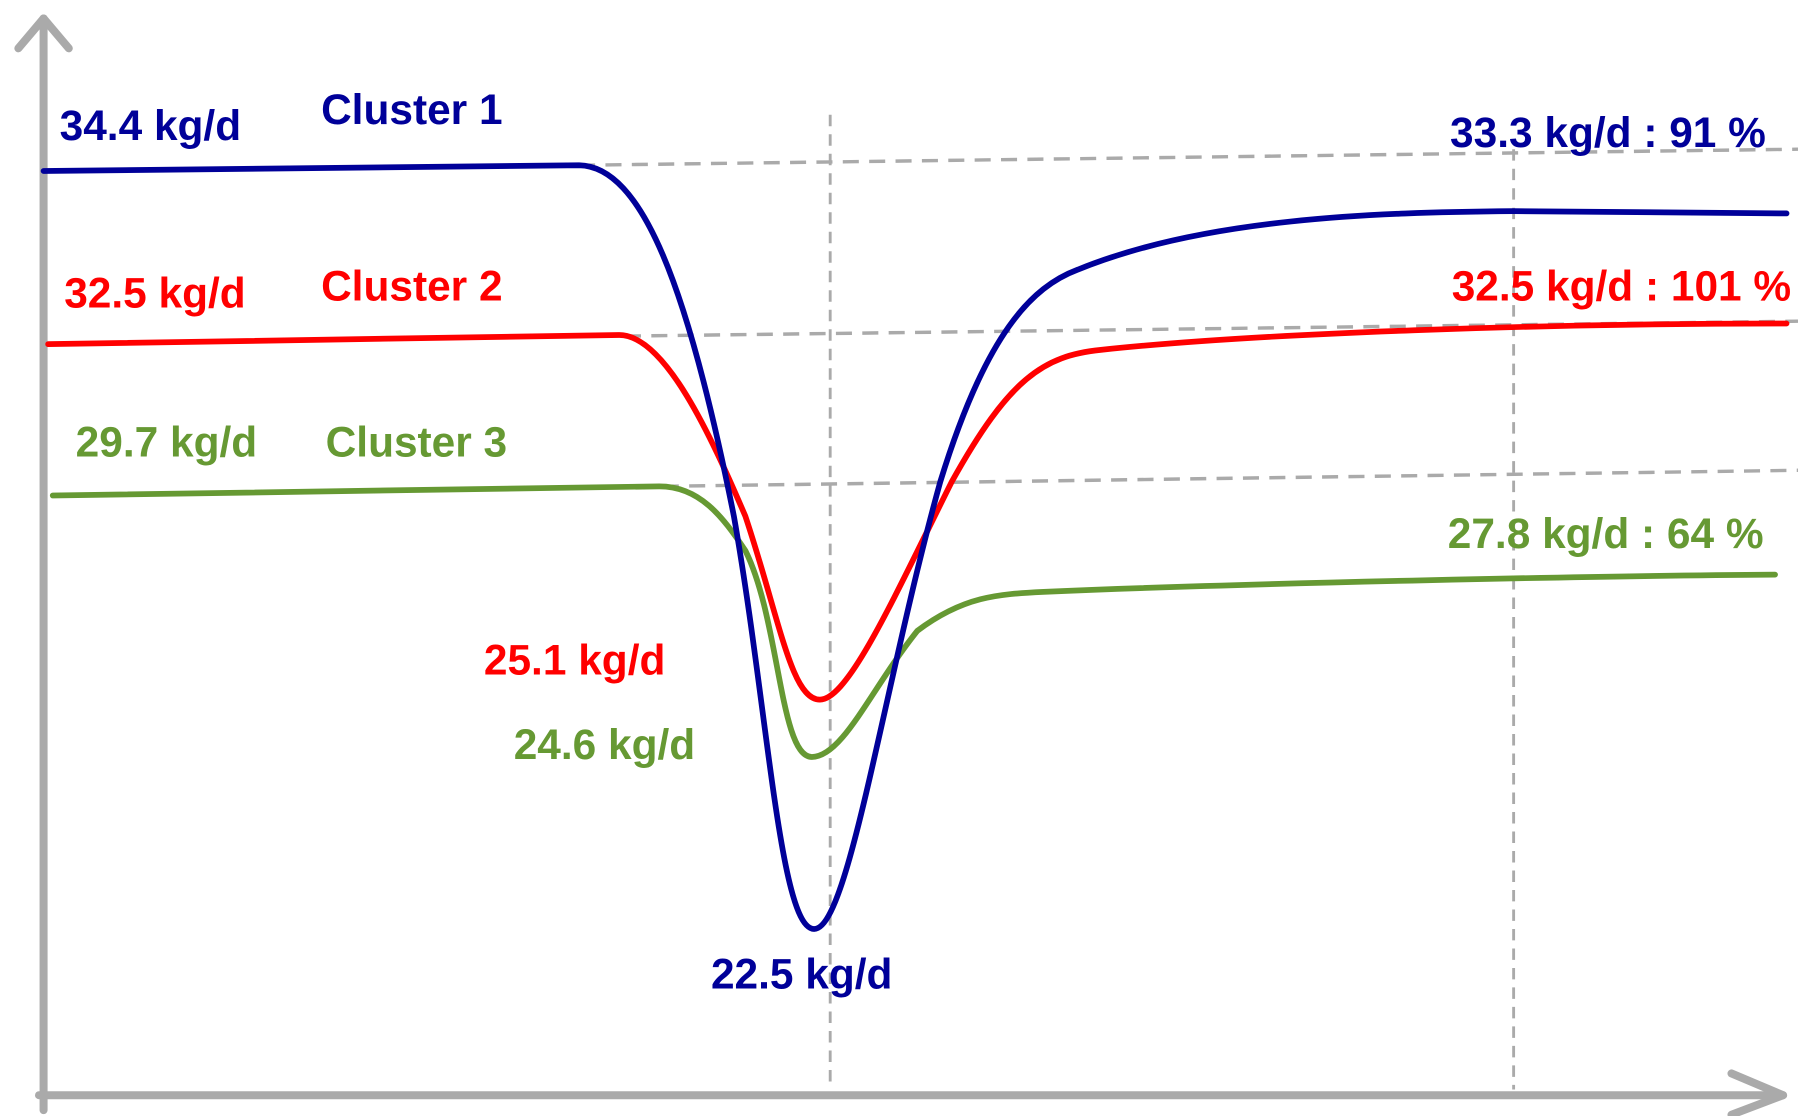  Describe the element at coordinates (605, 744) in the screenshot. I see `minimum-label: 24.6 kg/d` at that location.